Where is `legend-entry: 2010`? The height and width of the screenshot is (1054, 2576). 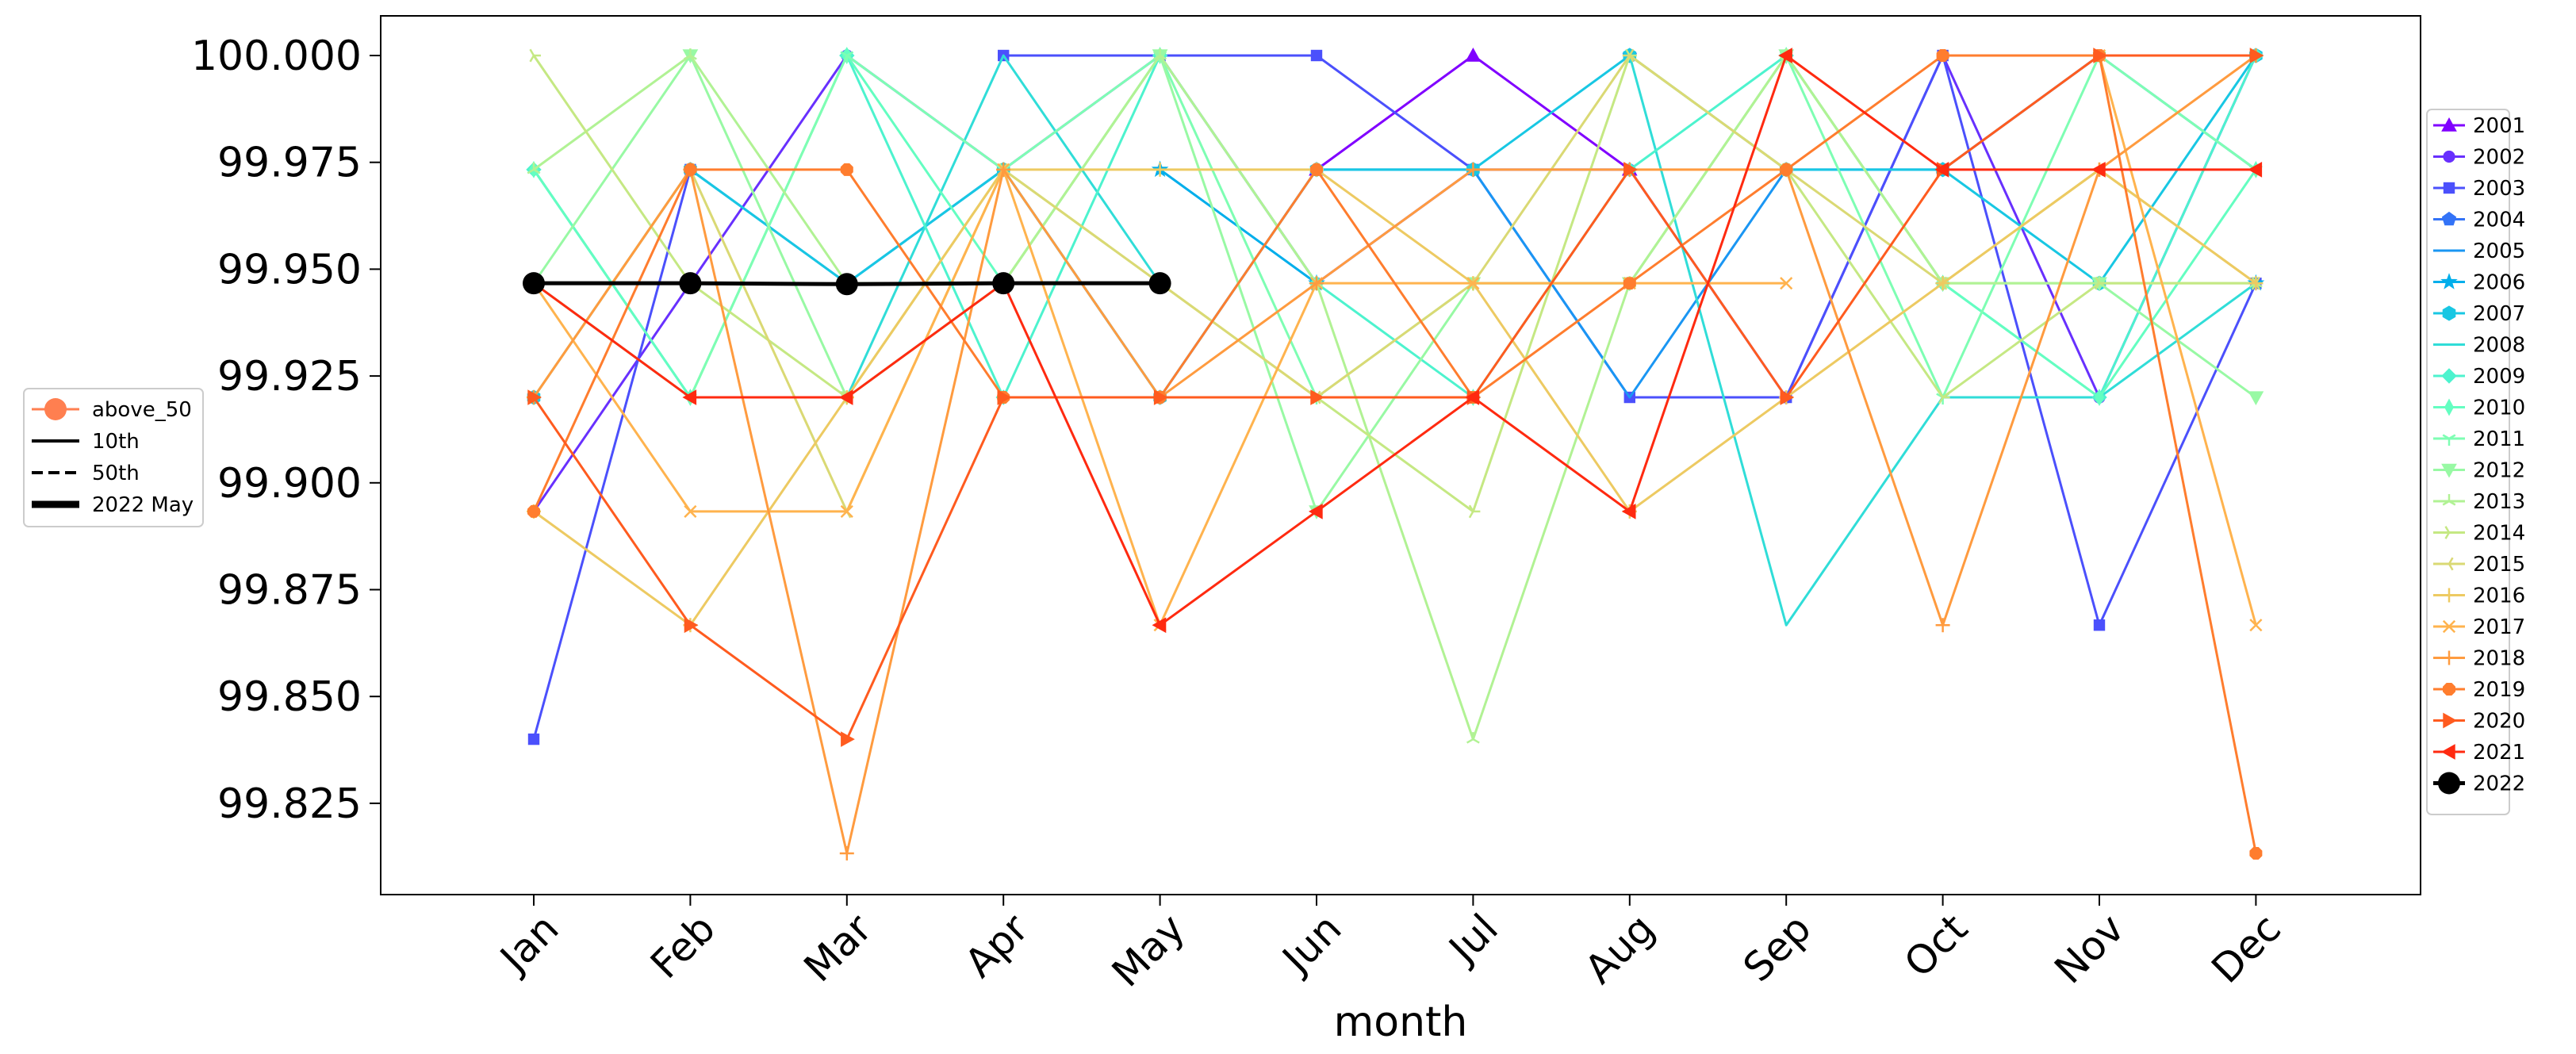 legend-entry: 2010 is located at coordinates (2479, 408).